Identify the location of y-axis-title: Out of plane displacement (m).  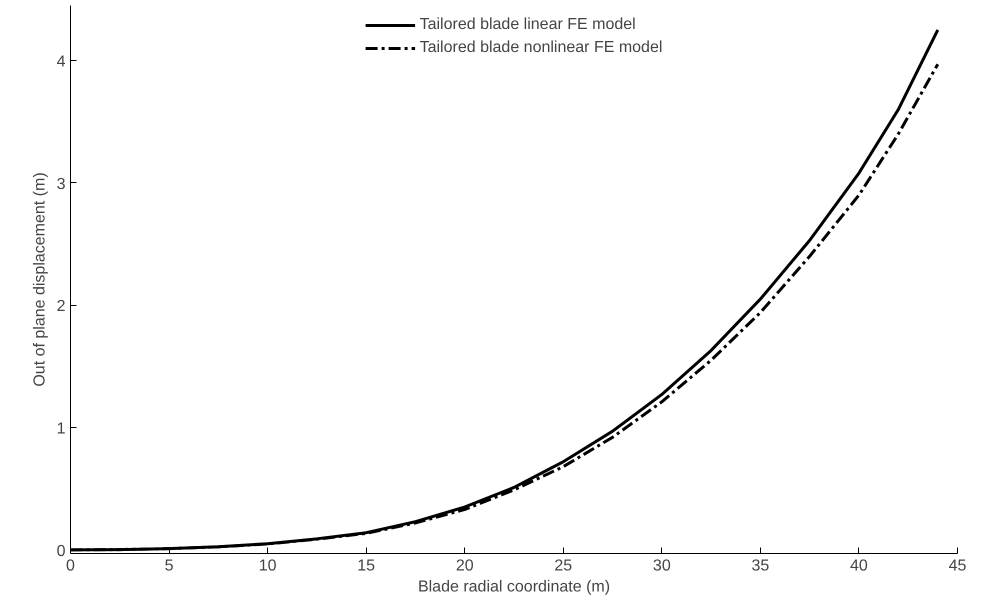
(40, 279).